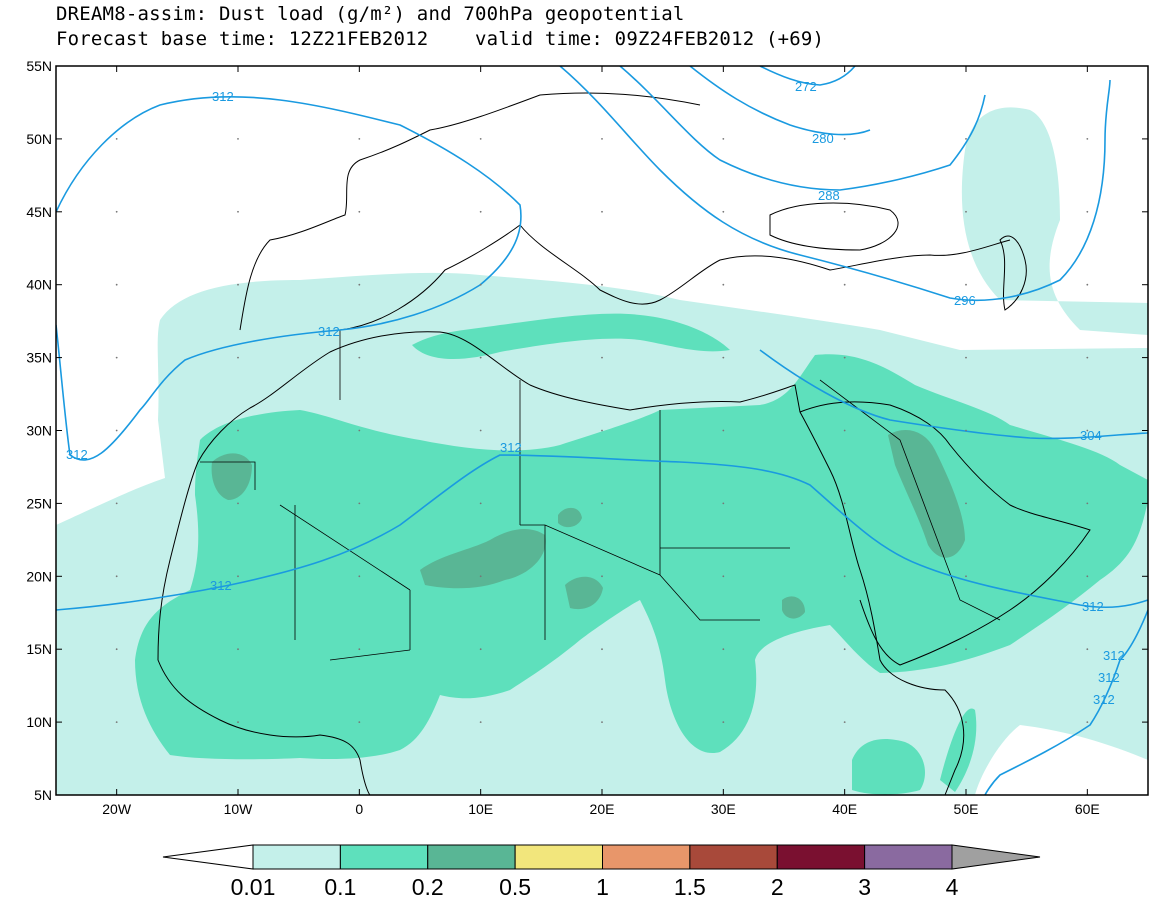 The width and height of the screenshot is (1165, 907). Describe the element at coordinates (602, 809) in the screenshot. I see `lon-tick-label: 20E` at that location.